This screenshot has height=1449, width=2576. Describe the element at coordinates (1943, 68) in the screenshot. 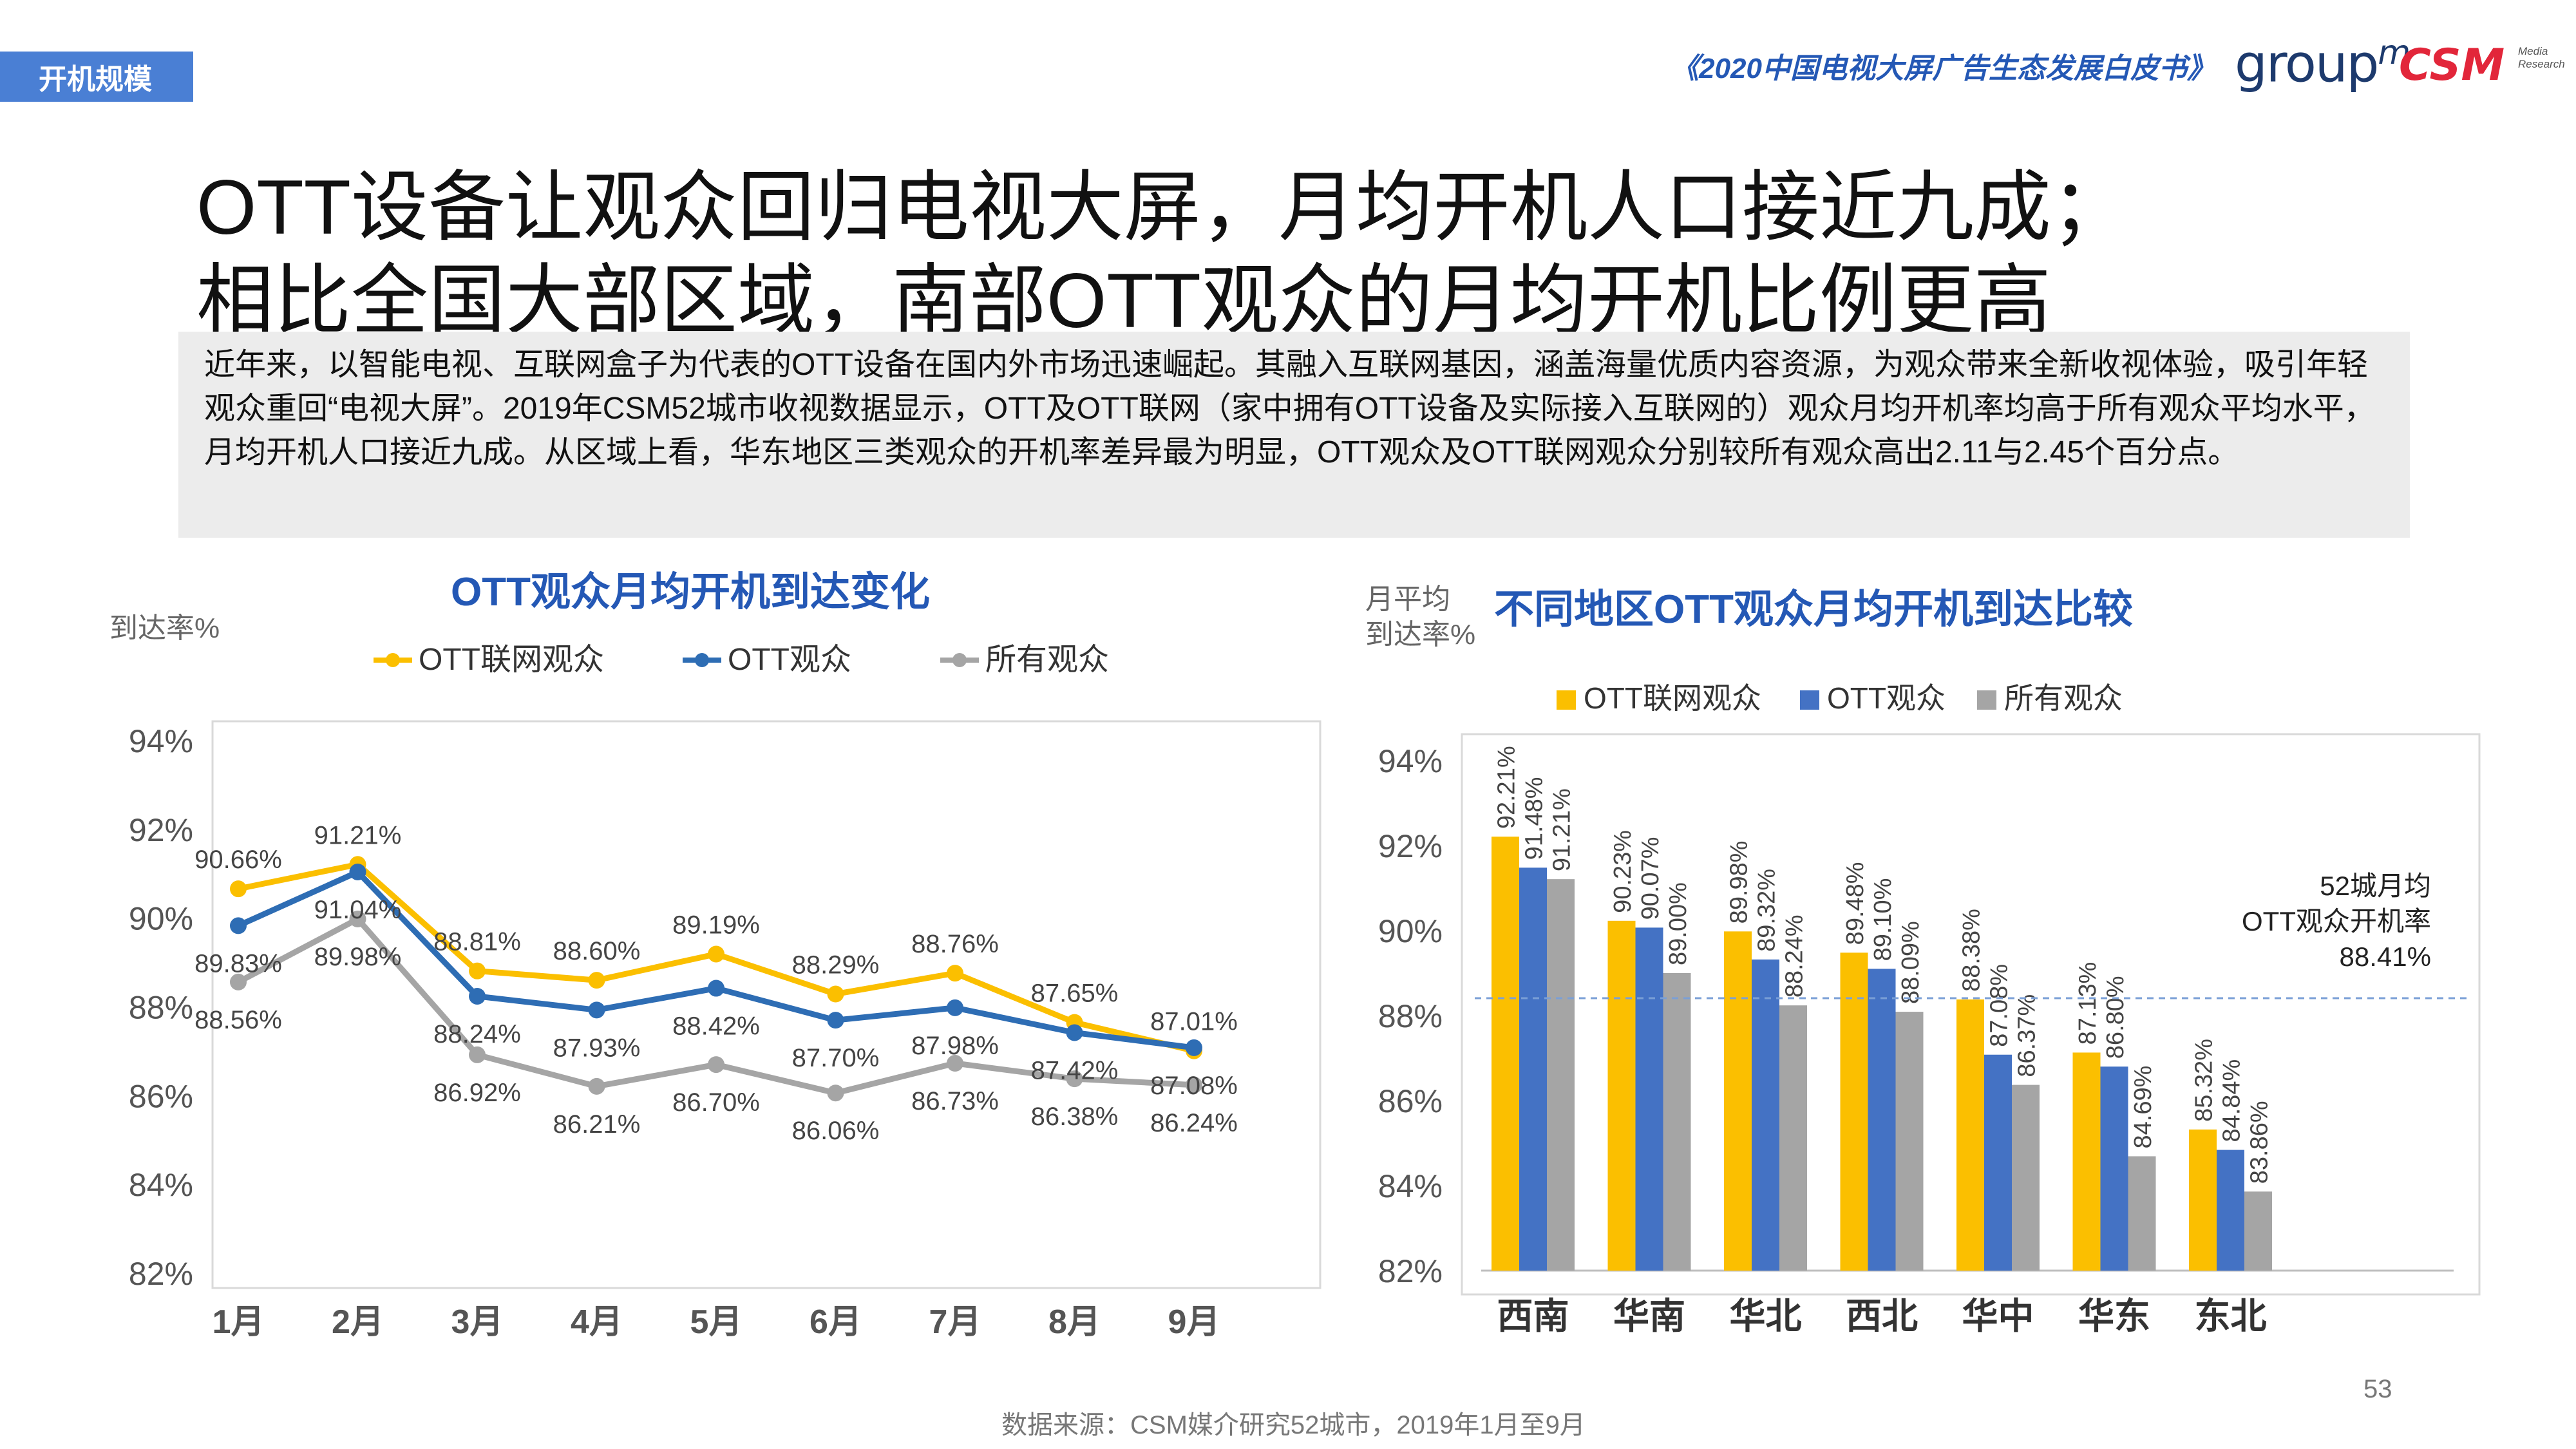

I see `report-title: 《2020中国电视大屏广告生态发展白皮书》` at that location.